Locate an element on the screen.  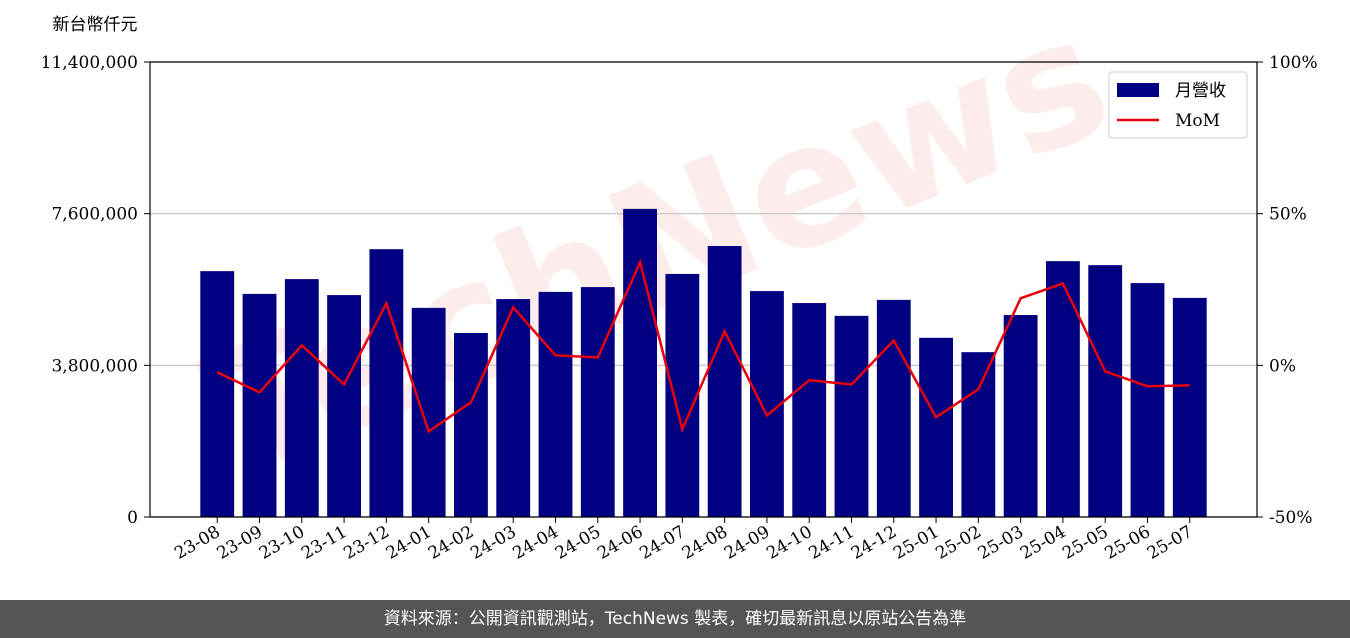
x-tick-label: 24-05 is located at coordinates (578, 543).